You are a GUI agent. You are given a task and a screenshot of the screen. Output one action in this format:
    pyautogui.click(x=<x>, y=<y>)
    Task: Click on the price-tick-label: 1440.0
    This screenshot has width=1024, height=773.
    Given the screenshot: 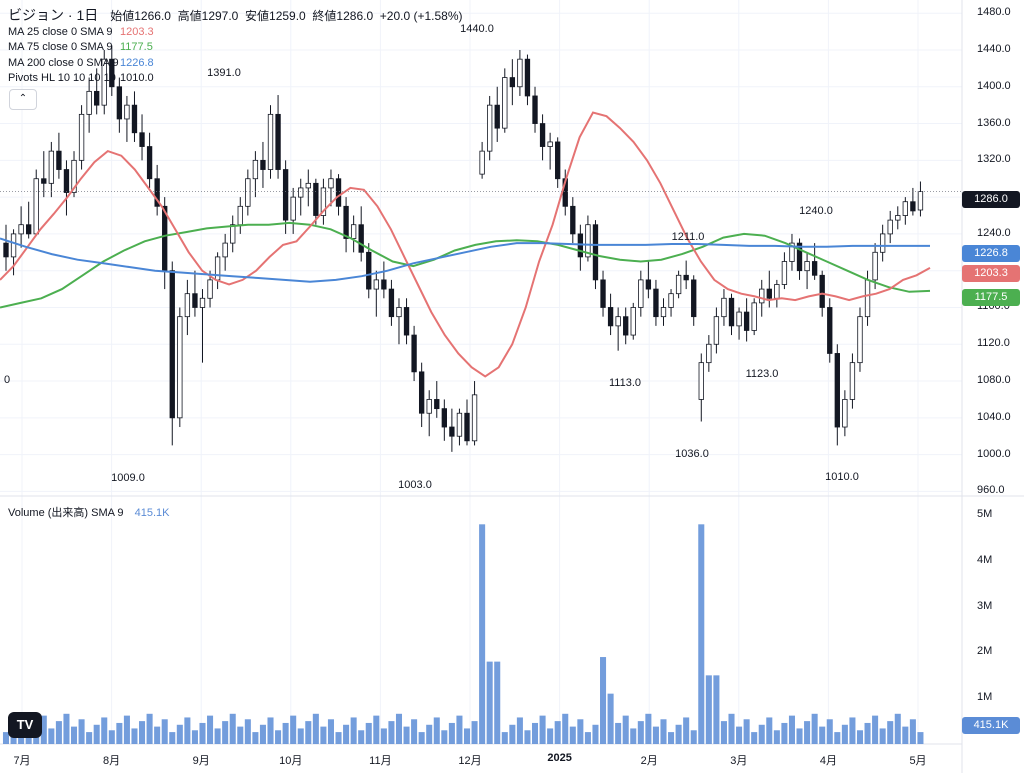 What is the action you would take?
    pyautogui.click(x=994, y=48)
    